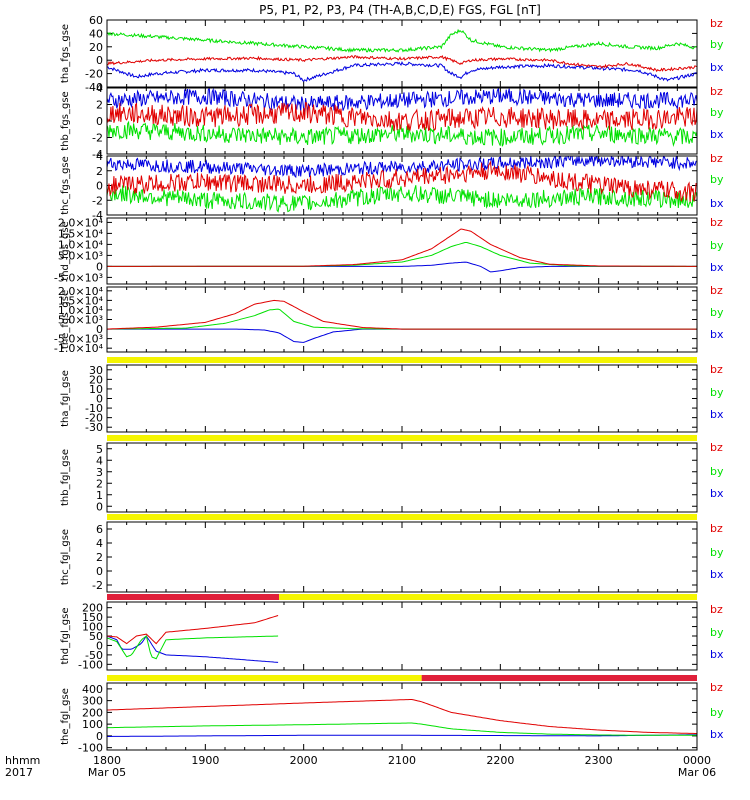  What do you see at coordinates (500, 760) in the screenshot?
I see `x-tick-label: 2200` at bounding box center [500, 760].